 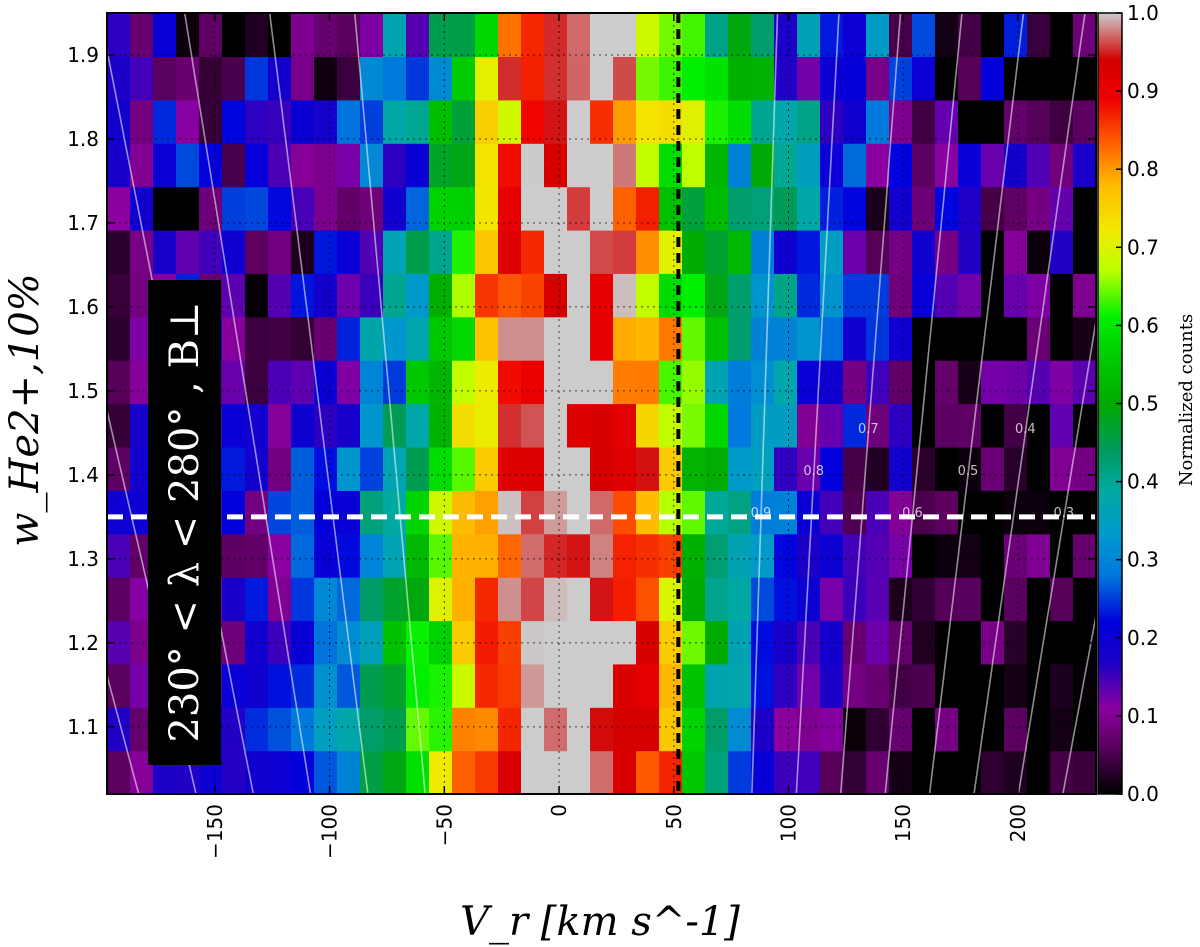 What do you see at coordinates (25, 409) in the screenshot?
I see `y-axis-label: w_He2+,10%` at bounding box center [25, 409].